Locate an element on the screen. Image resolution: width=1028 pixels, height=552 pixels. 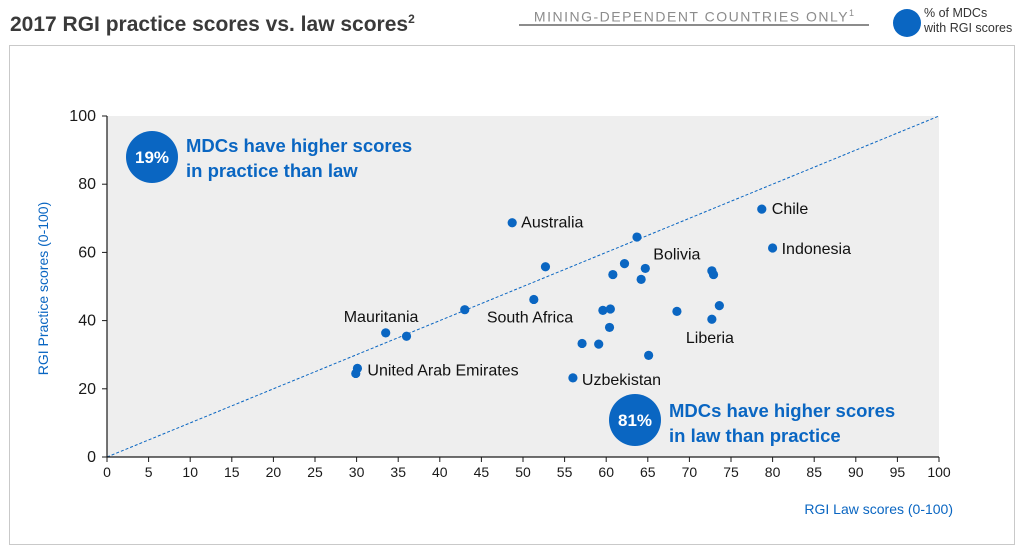
y-tick-label: 20 is located at coordinates (87, 389).